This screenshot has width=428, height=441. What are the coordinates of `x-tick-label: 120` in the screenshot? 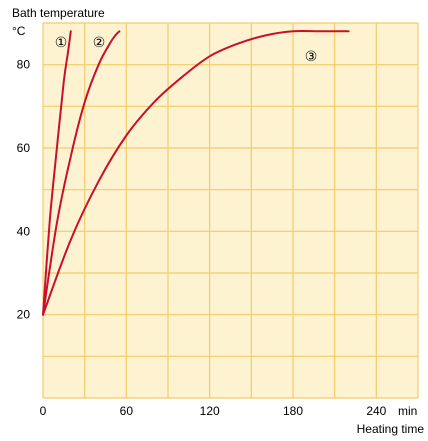 It's located at (210, 411).